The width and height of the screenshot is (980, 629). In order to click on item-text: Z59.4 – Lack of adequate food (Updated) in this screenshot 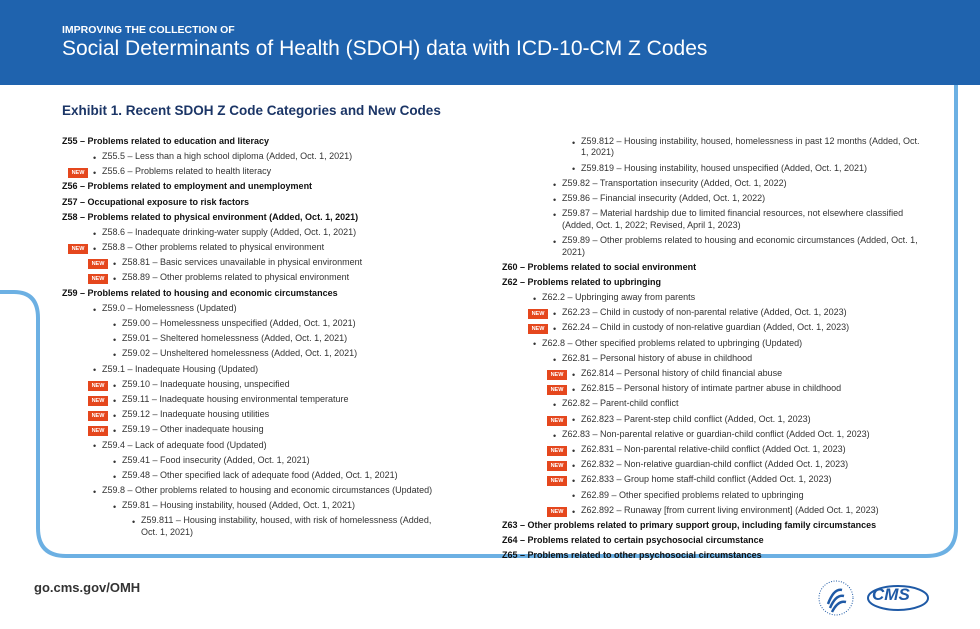, I will do `click(184, 444)`.